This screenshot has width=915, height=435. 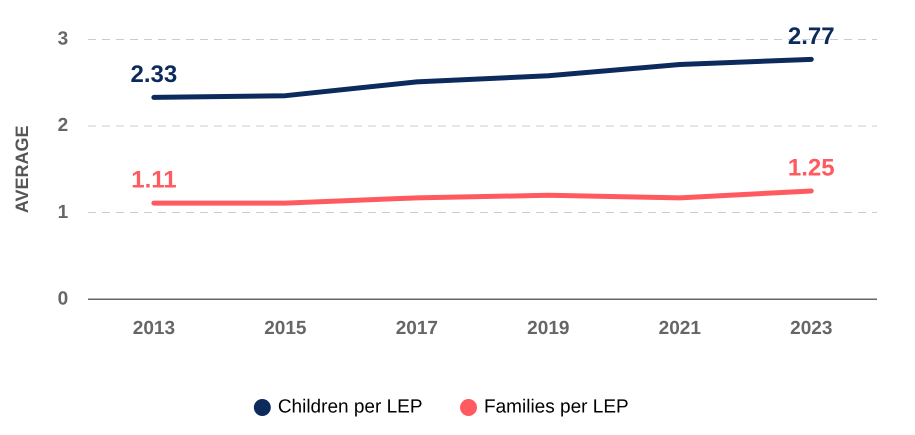 I want to click on x-tick-label: 2019, so click(x=548, y=328).